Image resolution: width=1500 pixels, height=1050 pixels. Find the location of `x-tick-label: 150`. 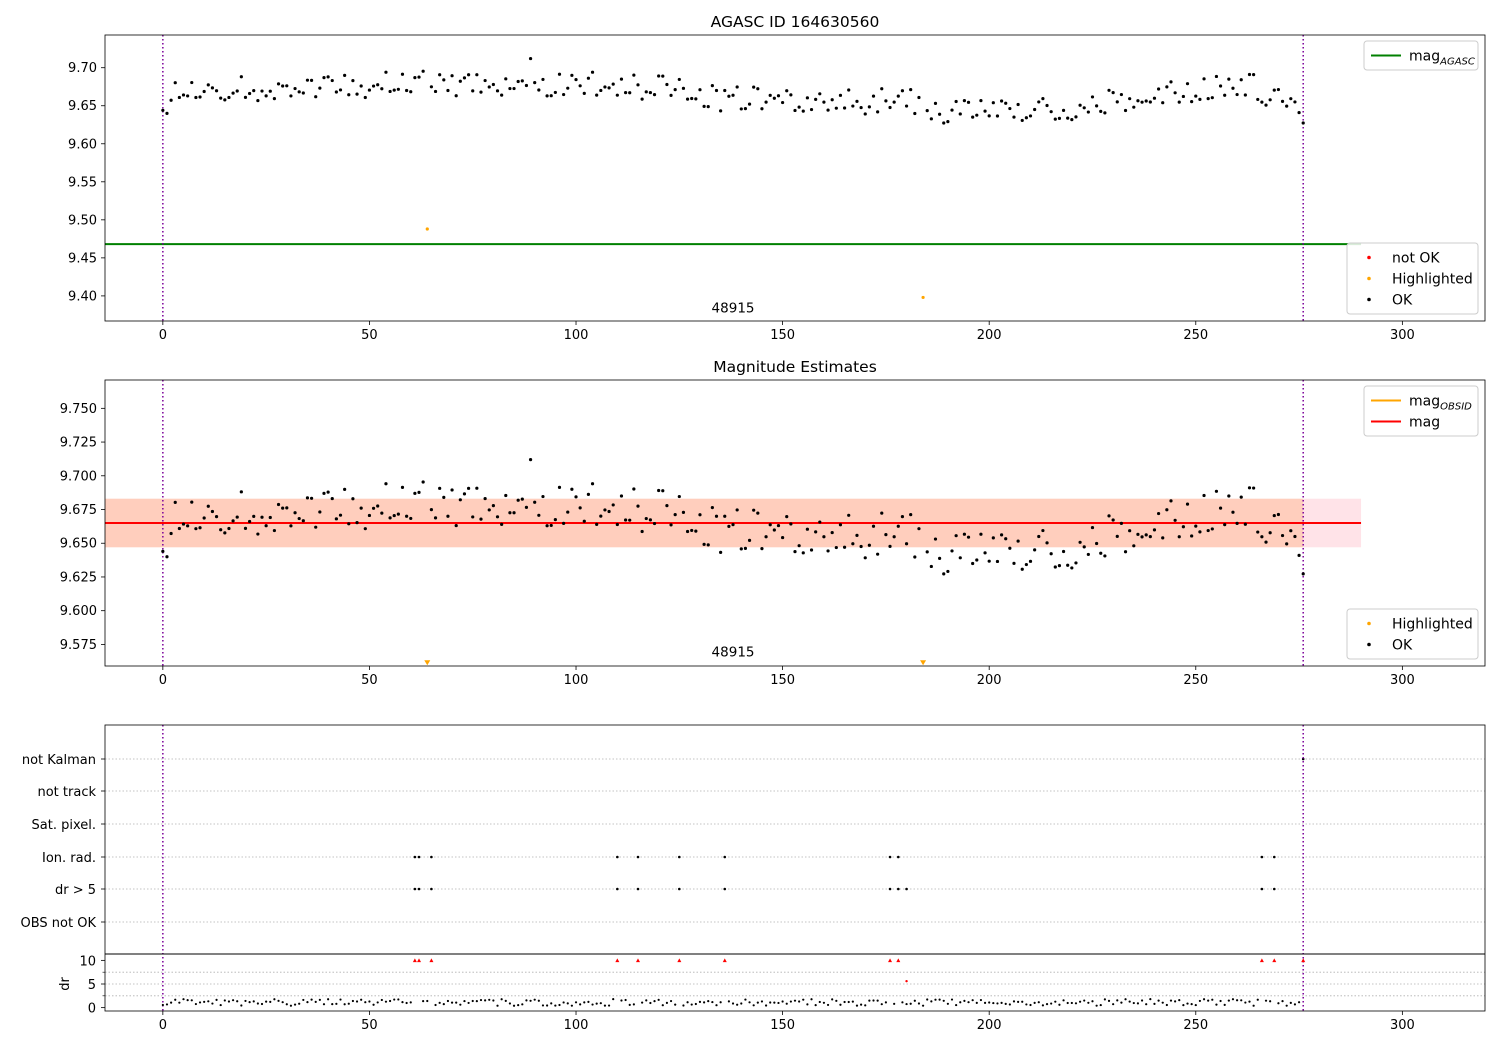

x-tick-label: 150 is located at coordinates (782, 335).